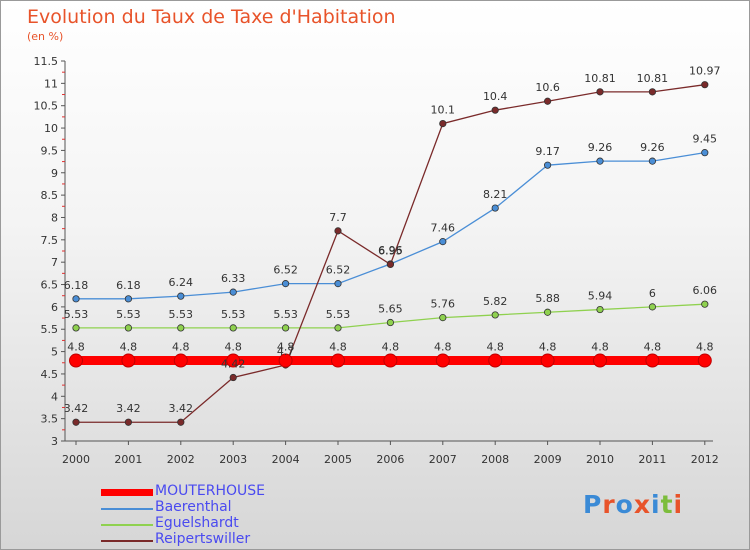  What do you see at coordinates (76, 408) in the screenshot?
I see `data-label: 3.42` at bounding box center [76, 408].